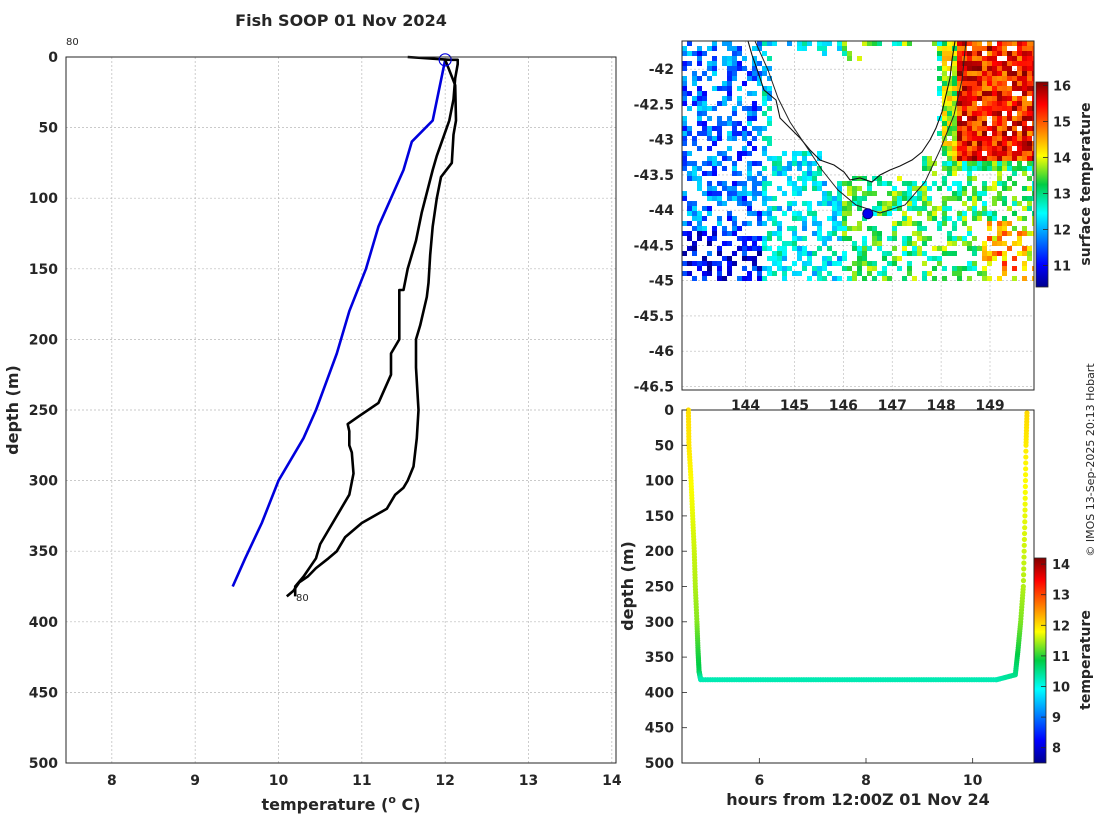 This screenshot has height=820, width=1100. I want to click on section-colorbar-tick-label: 11, so click(1061, 657).